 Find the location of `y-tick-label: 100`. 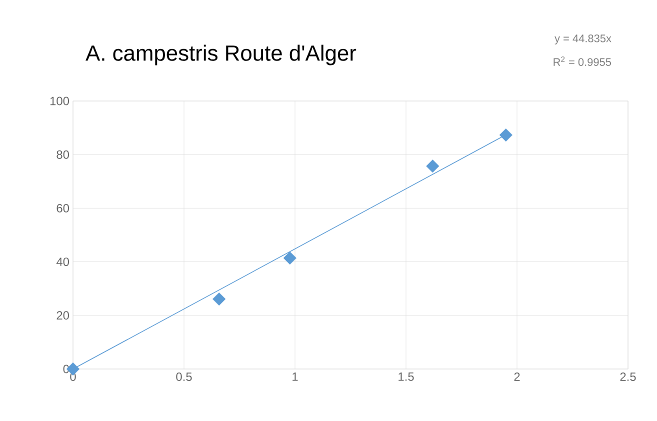

y-tick-label: 100 is located at coordinates (60, 101).